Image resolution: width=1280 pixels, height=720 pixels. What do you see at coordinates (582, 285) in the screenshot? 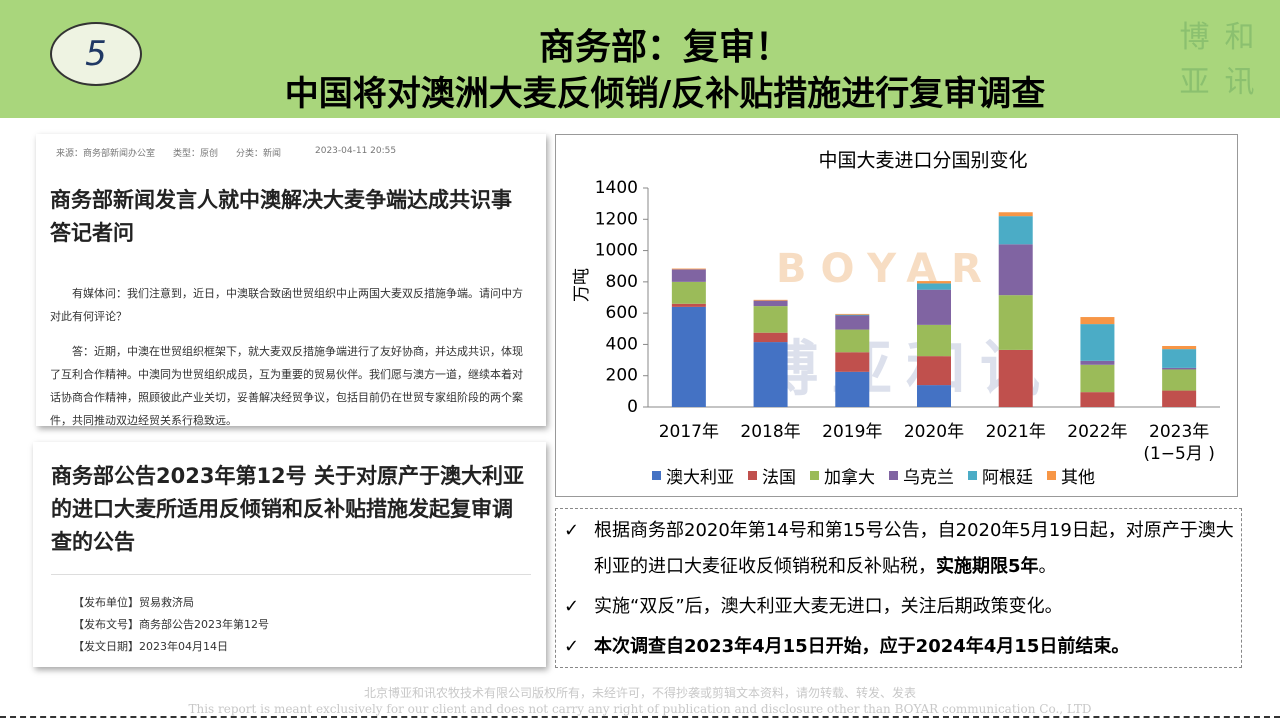
I see `y-axis-label: 万吨` at bounding box center [582, 285].